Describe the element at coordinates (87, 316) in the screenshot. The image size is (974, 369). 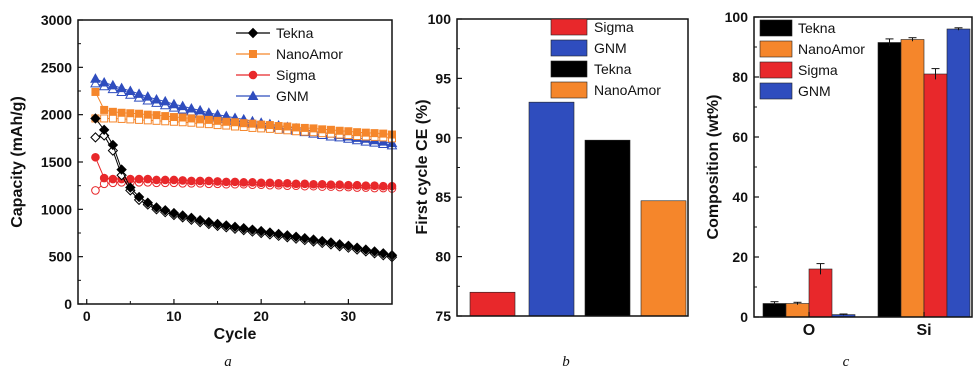
I see `x-tick-label: 0` at that location.